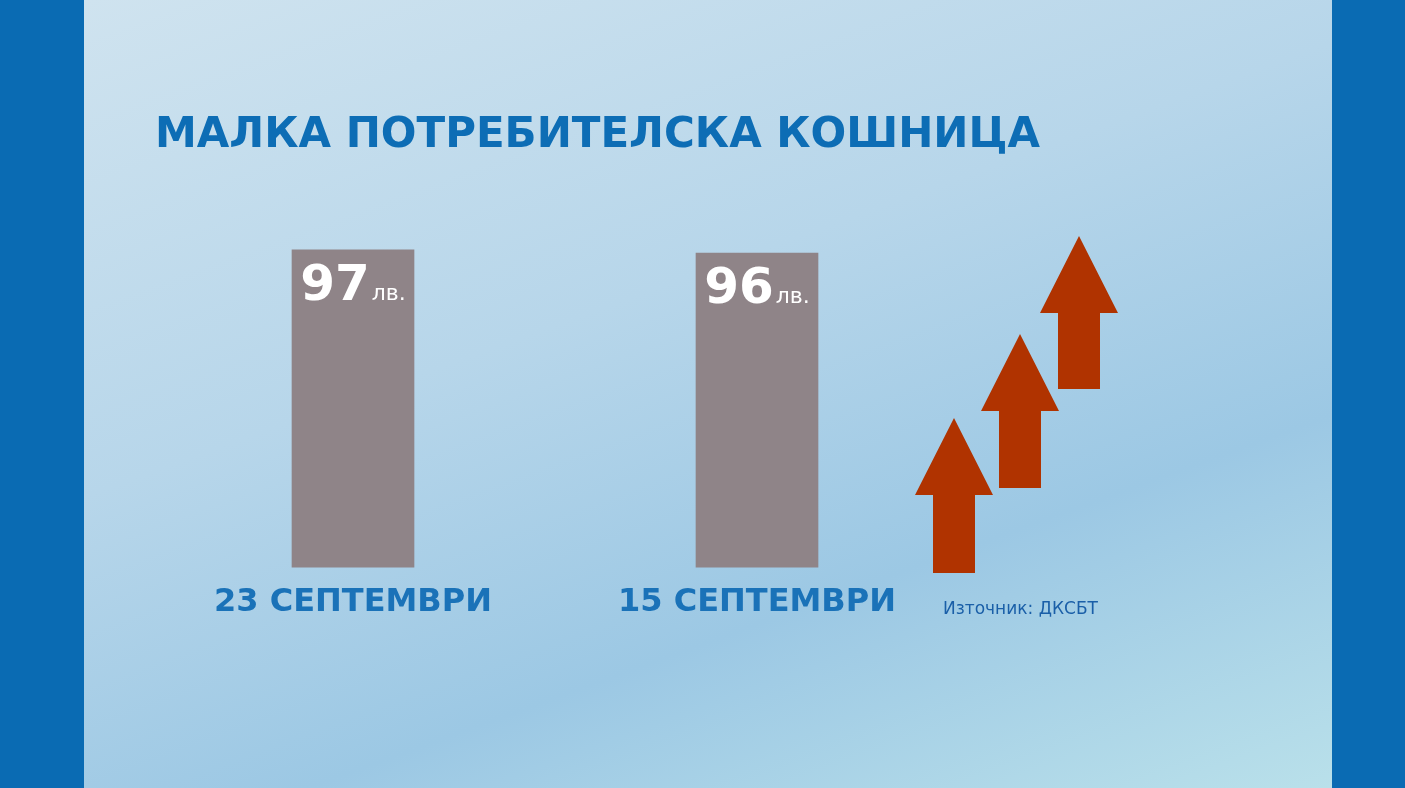  Describe the element at coordinates (757, 286) in the screenshot. I see `data-label: 96лв.` at that location.